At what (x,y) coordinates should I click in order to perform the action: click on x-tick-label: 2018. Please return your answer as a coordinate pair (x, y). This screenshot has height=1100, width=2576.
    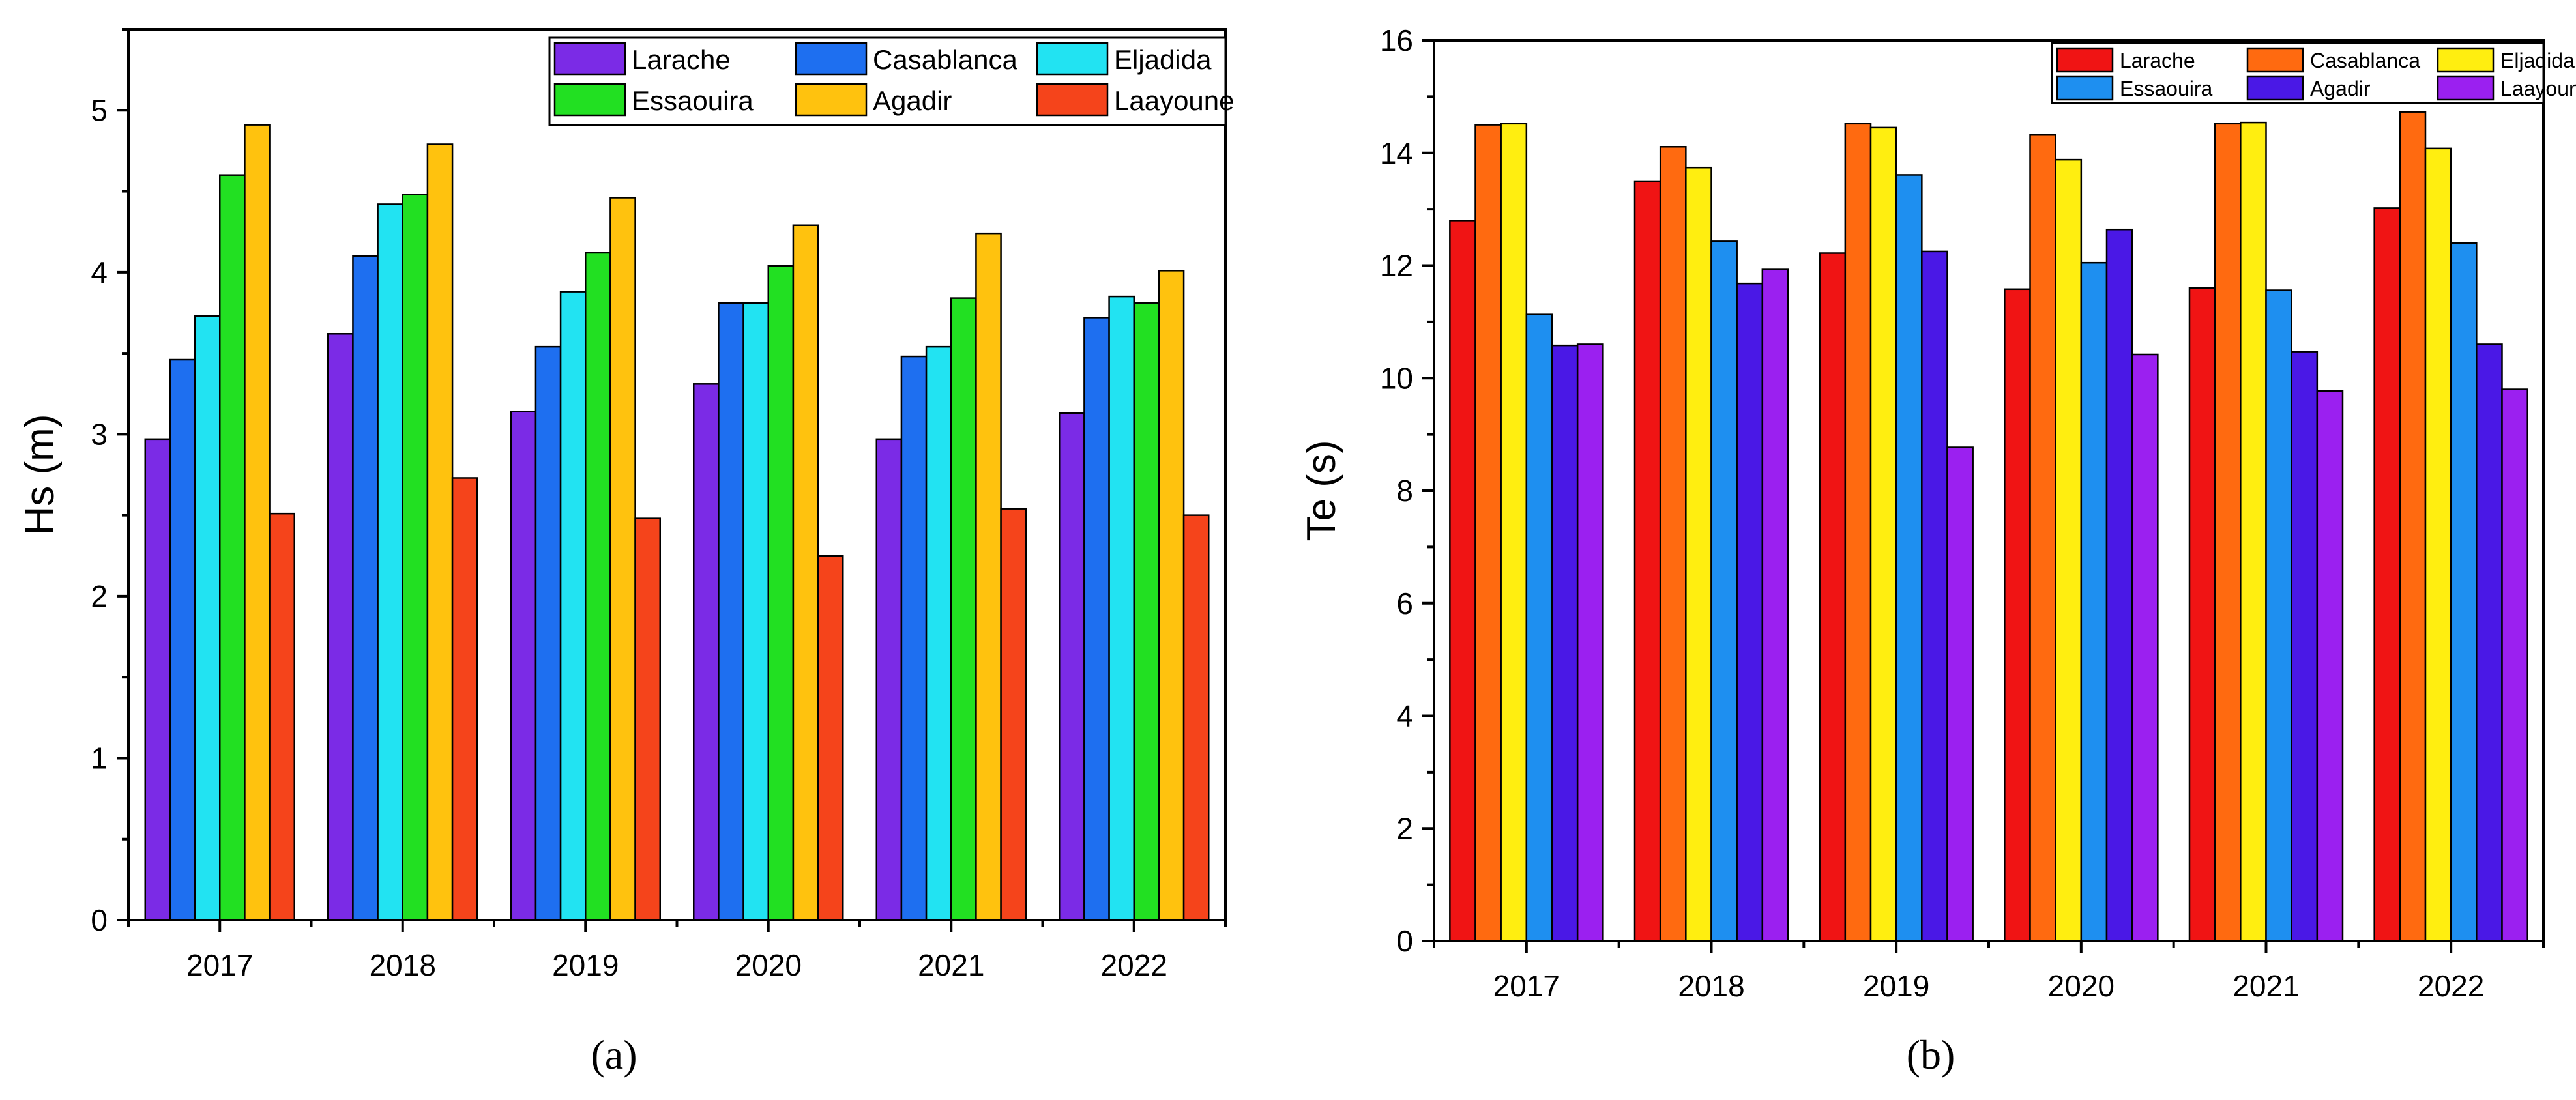
    Looking at the image, I should click on (403, 965).